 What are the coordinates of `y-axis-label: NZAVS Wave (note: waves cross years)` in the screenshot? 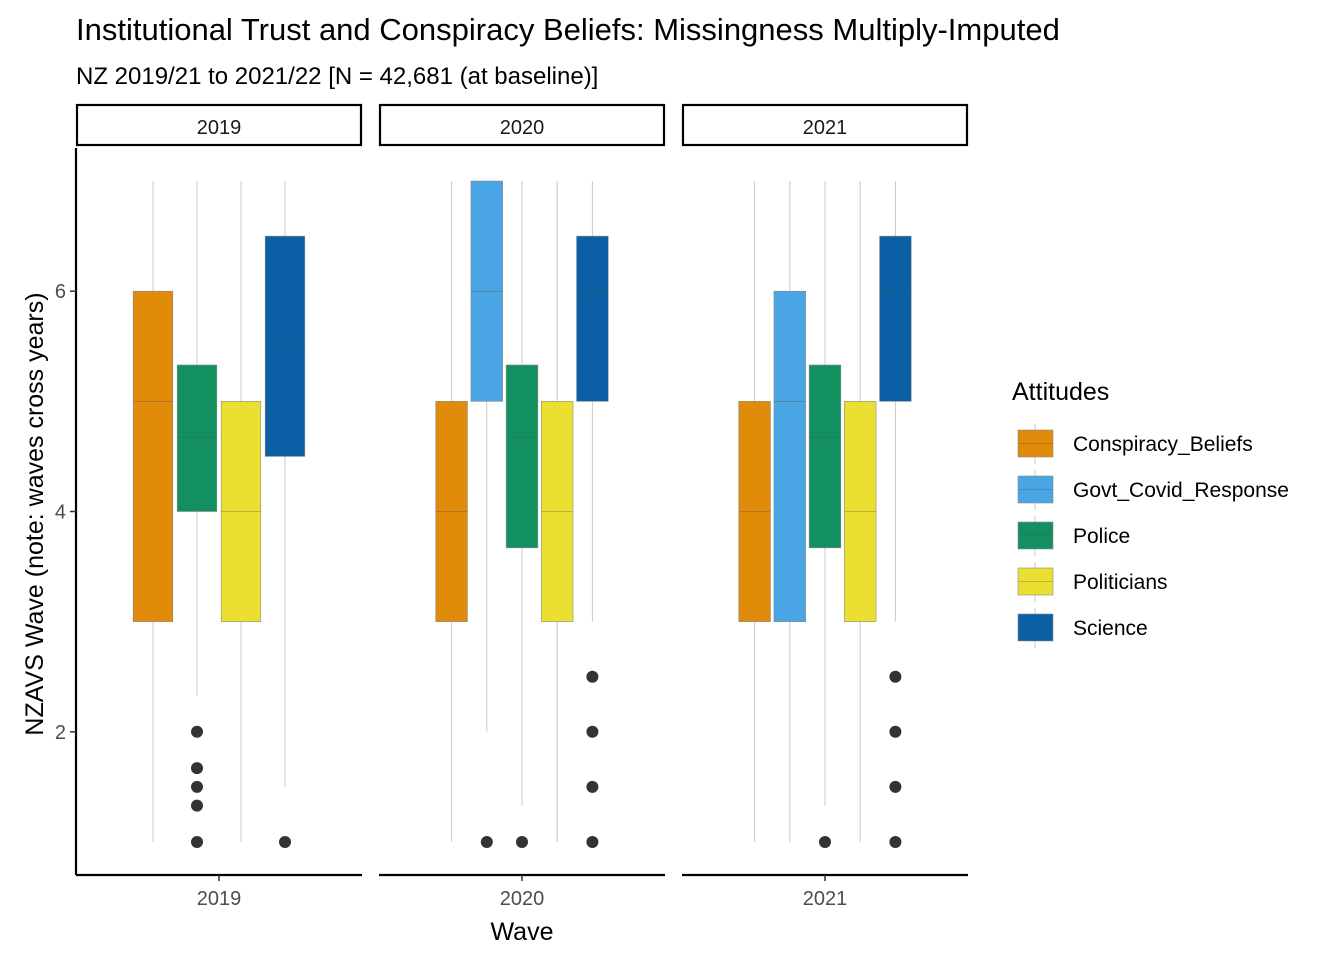 It's located at (35, 513).